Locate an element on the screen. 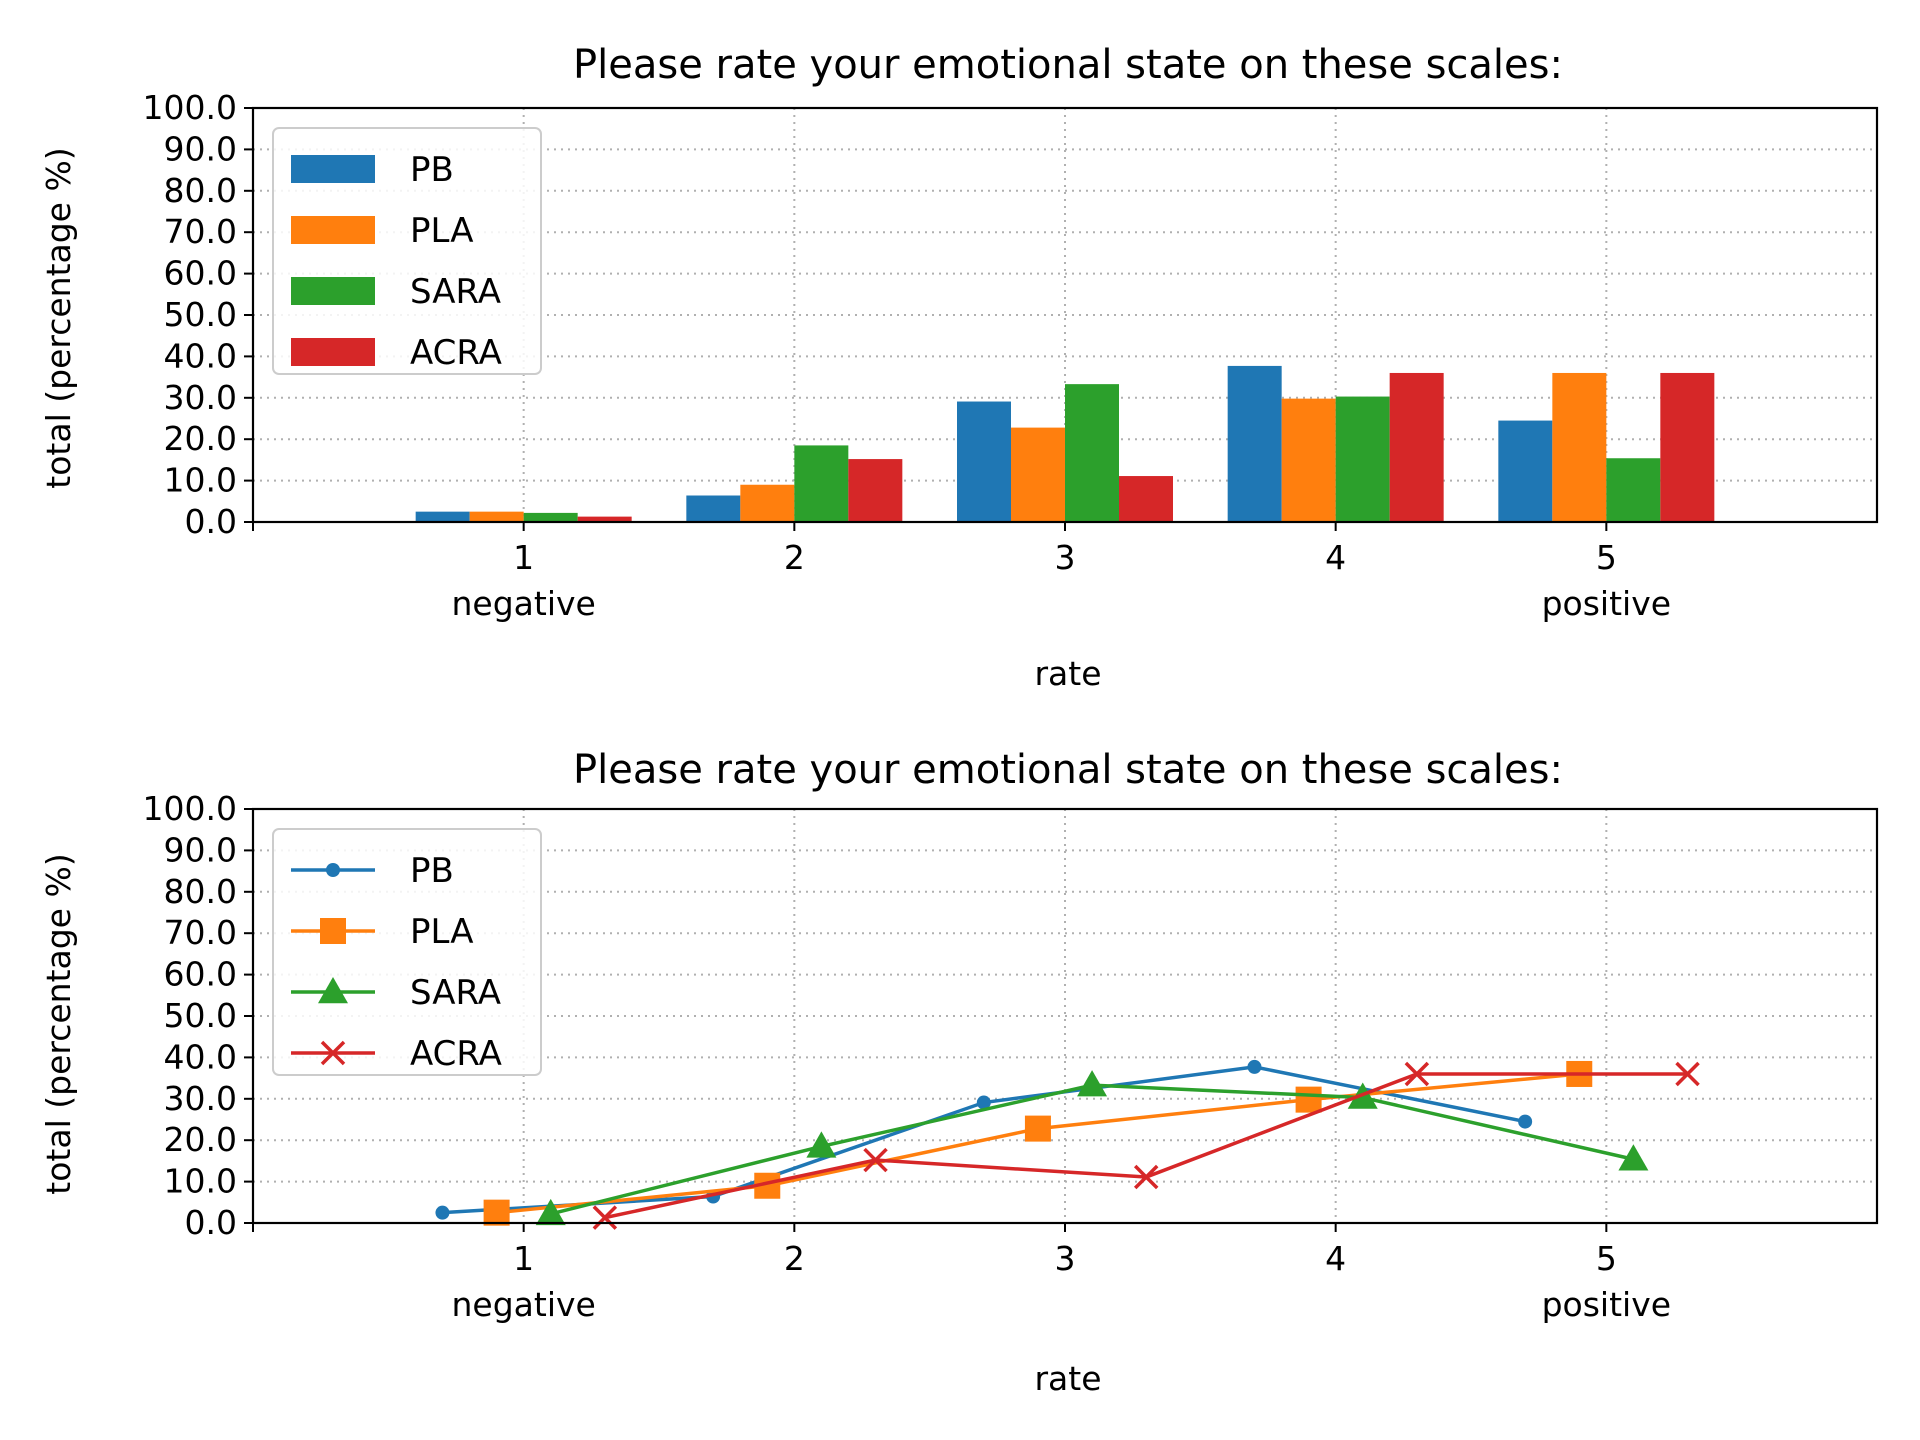  bar-chart-ytick-label: 60.0 is located at coordinates (200, 273).